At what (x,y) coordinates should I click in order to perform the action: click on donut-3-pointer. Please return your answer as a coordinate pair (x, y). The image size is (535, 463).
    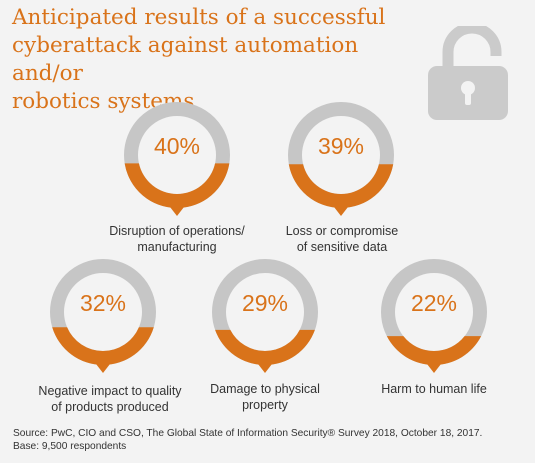
    Looking at the image, I should click on (103, 368).